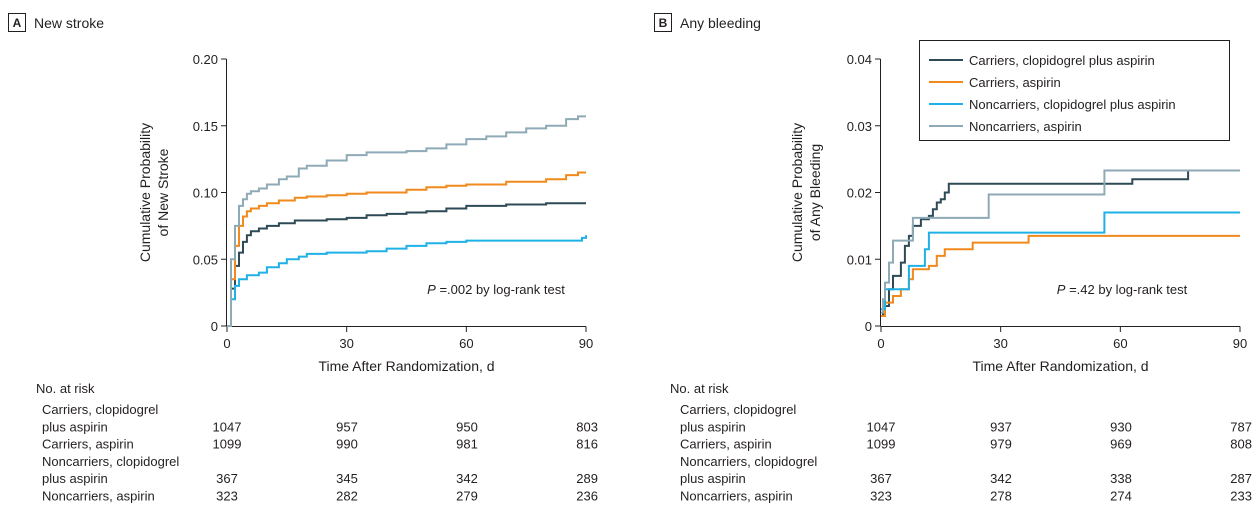  What do you see at coordinates (347, 496) in the screenshot?
I see `risk-cell: 282` at bounding box center [347, 496].